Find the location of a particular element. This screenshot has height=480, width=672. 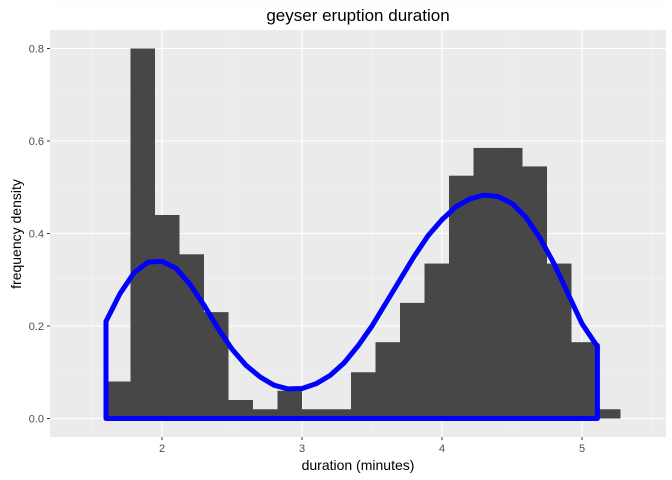

y-tick-label: 0.8 is located at coordinates (36, 50).